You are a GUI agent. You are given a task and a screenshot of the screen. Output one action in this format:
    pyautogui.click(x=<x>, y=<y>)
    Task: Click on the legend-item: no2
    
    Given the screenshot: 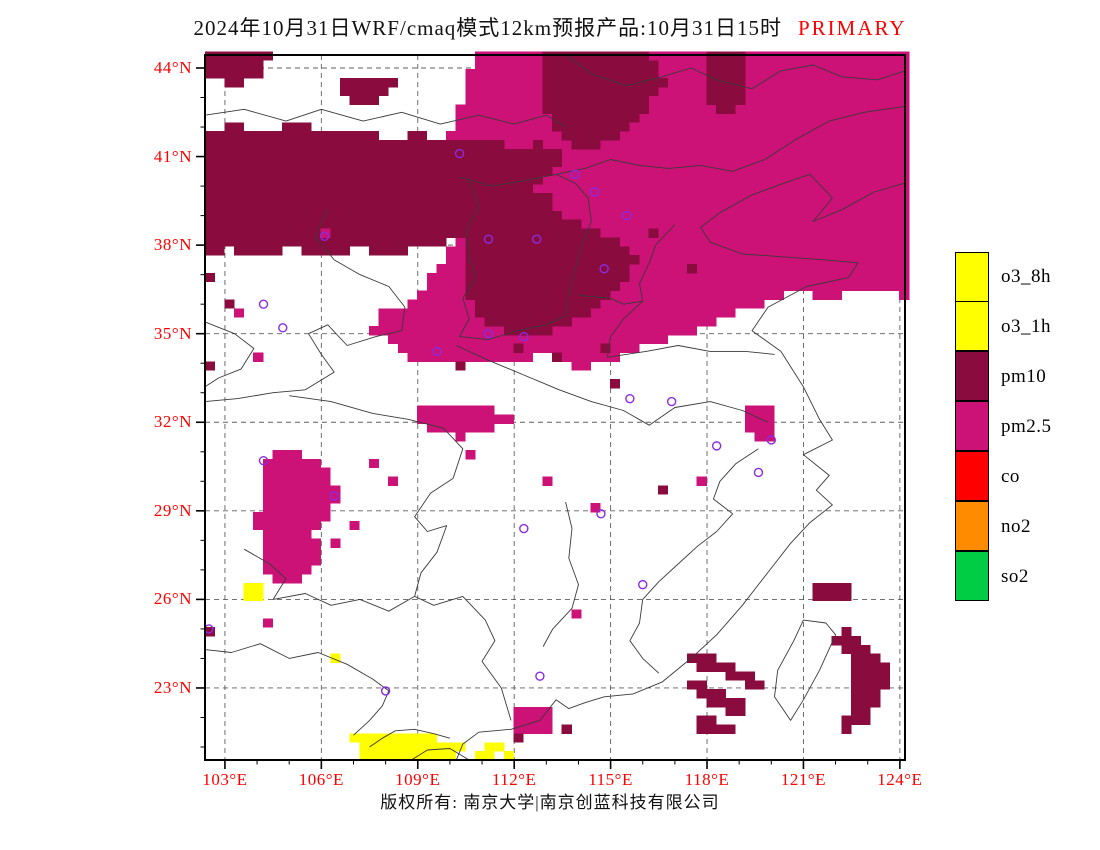 What is the action you would take?
    pyautogui.click(x=1003, y=526)
    